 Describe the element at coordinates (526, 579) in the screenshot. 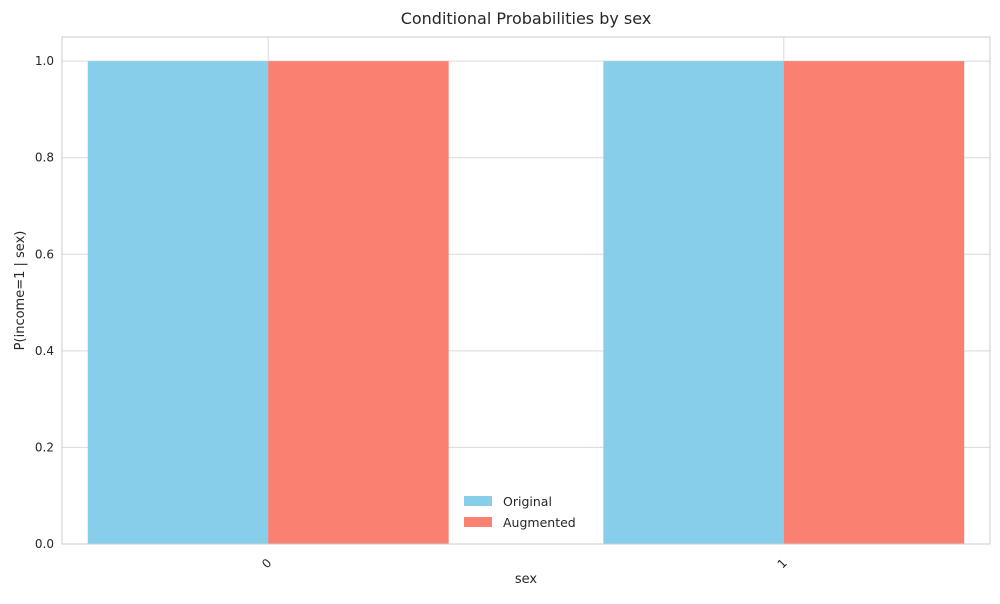

I see `x-axis-label: sex` at that location.